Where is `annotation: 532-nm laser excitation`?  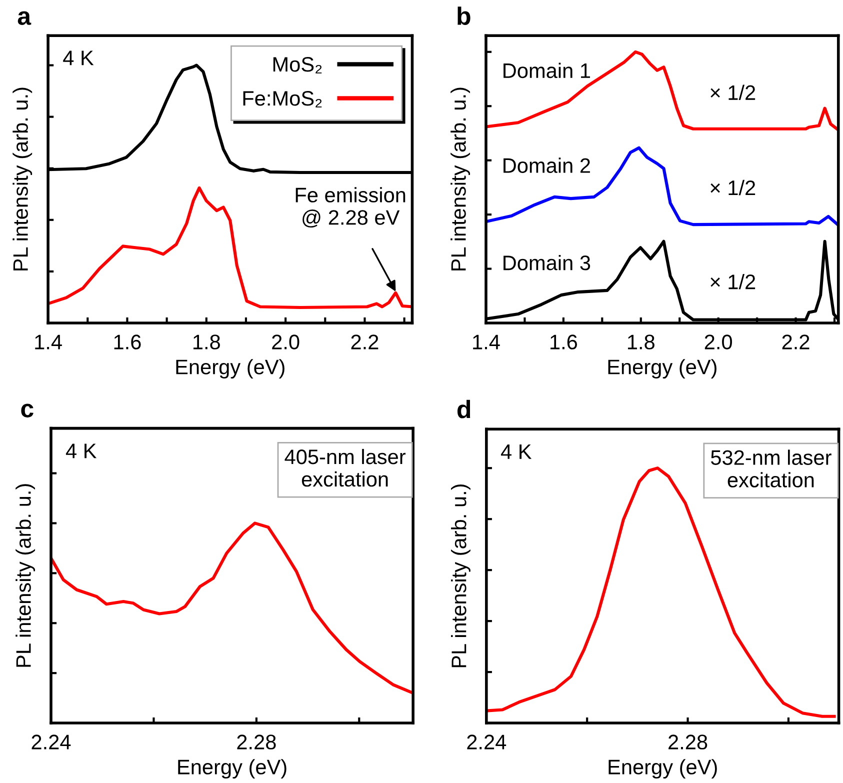
annotation: 532-nm laser excitation is located at coordinates (771, 469).